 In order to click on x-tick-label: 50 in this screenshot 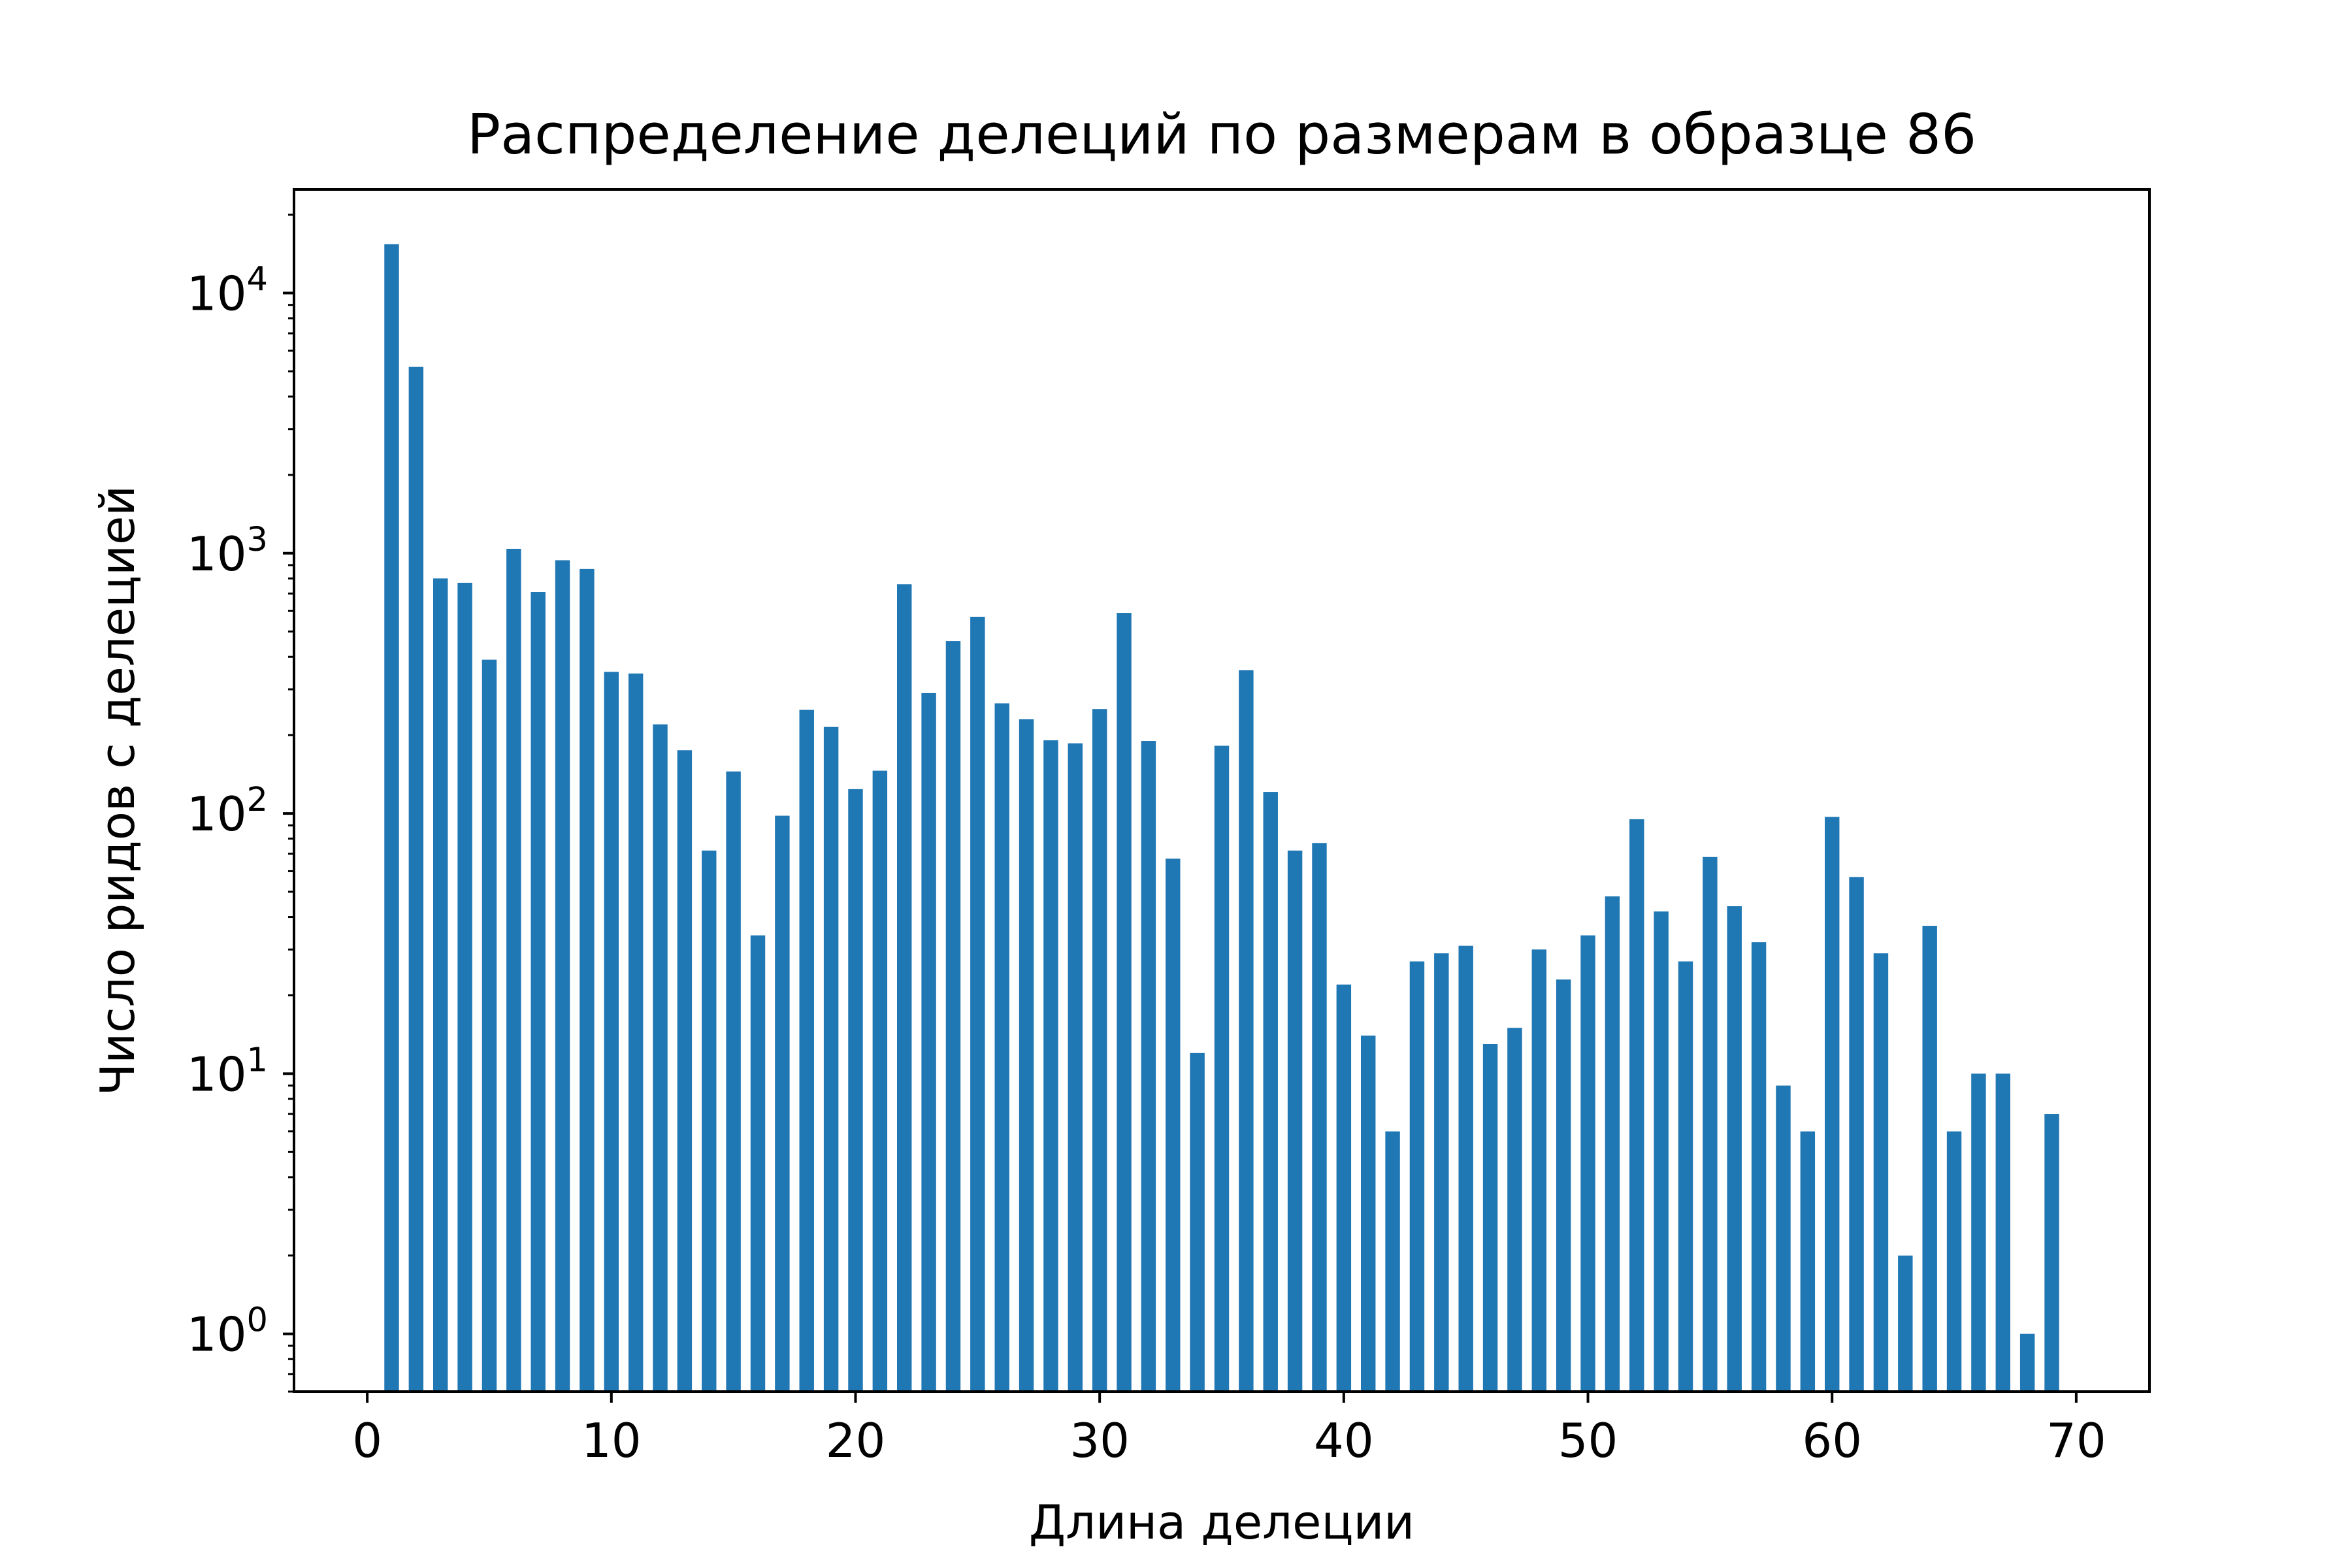, I will do `click(1588, 1440)`.